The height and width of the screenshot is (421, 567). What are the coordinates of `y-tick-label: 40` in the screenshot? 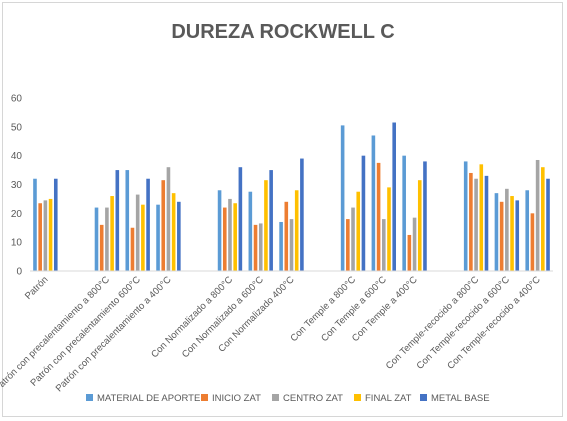 It's located at (17, 156).